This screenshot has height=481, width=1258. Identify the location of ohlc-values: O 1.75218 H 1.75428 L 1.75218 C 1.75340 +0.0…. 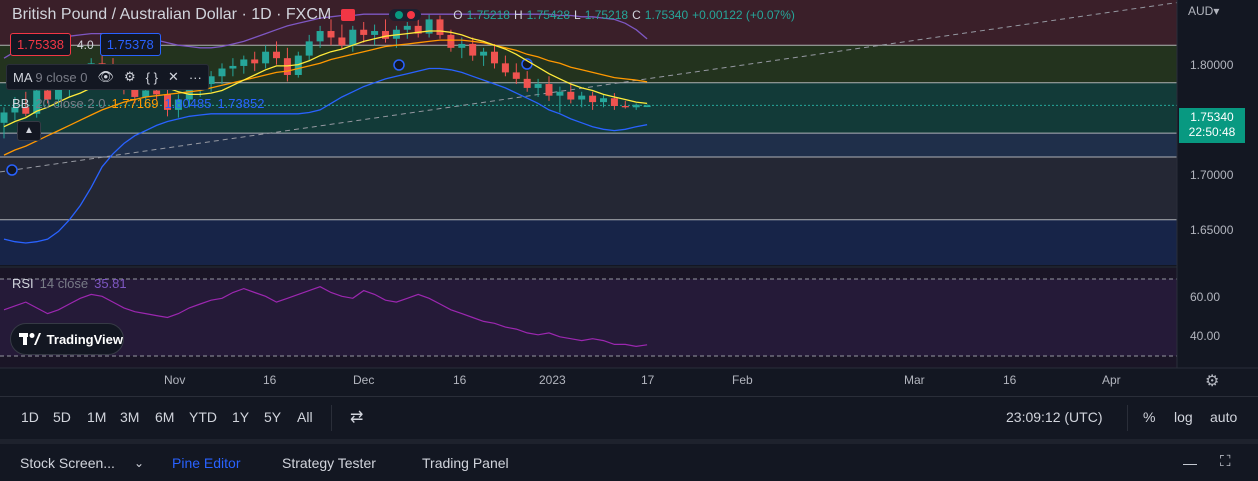
(624, 15).